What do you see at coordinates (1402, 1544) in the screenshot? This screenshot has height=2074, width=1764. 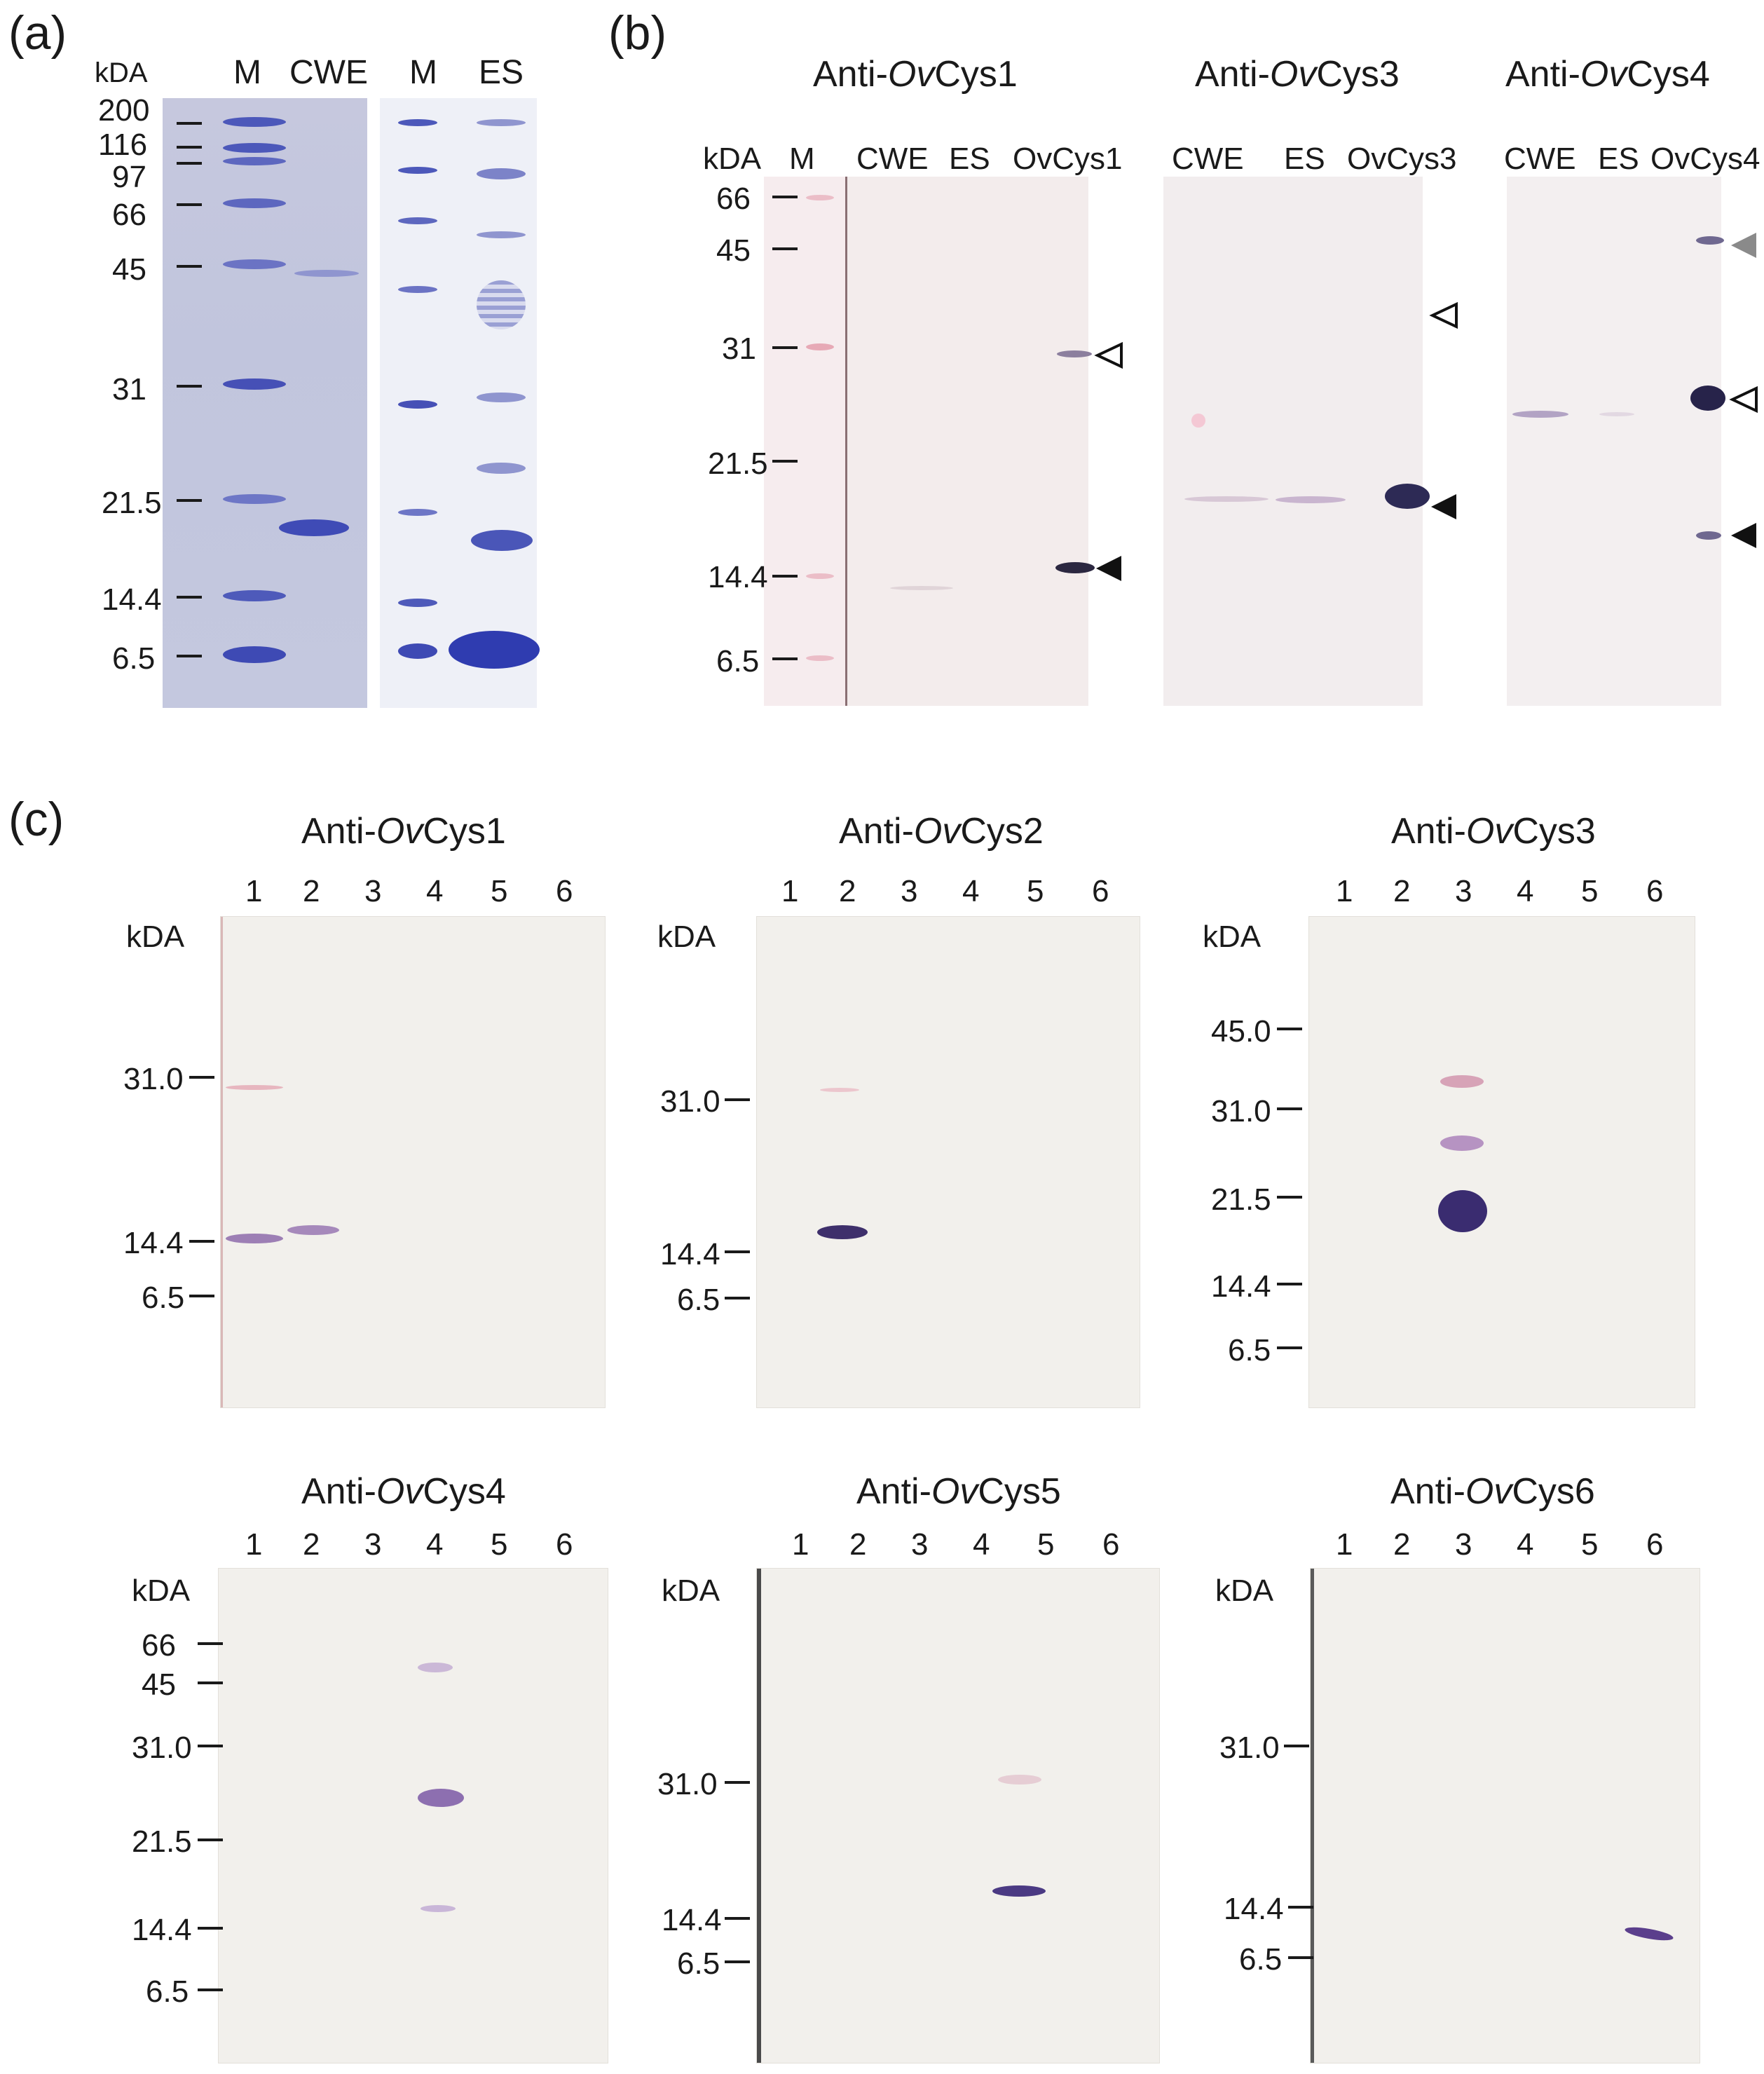 I see `lane-number: 2` at bounding box center [1402, 1544].